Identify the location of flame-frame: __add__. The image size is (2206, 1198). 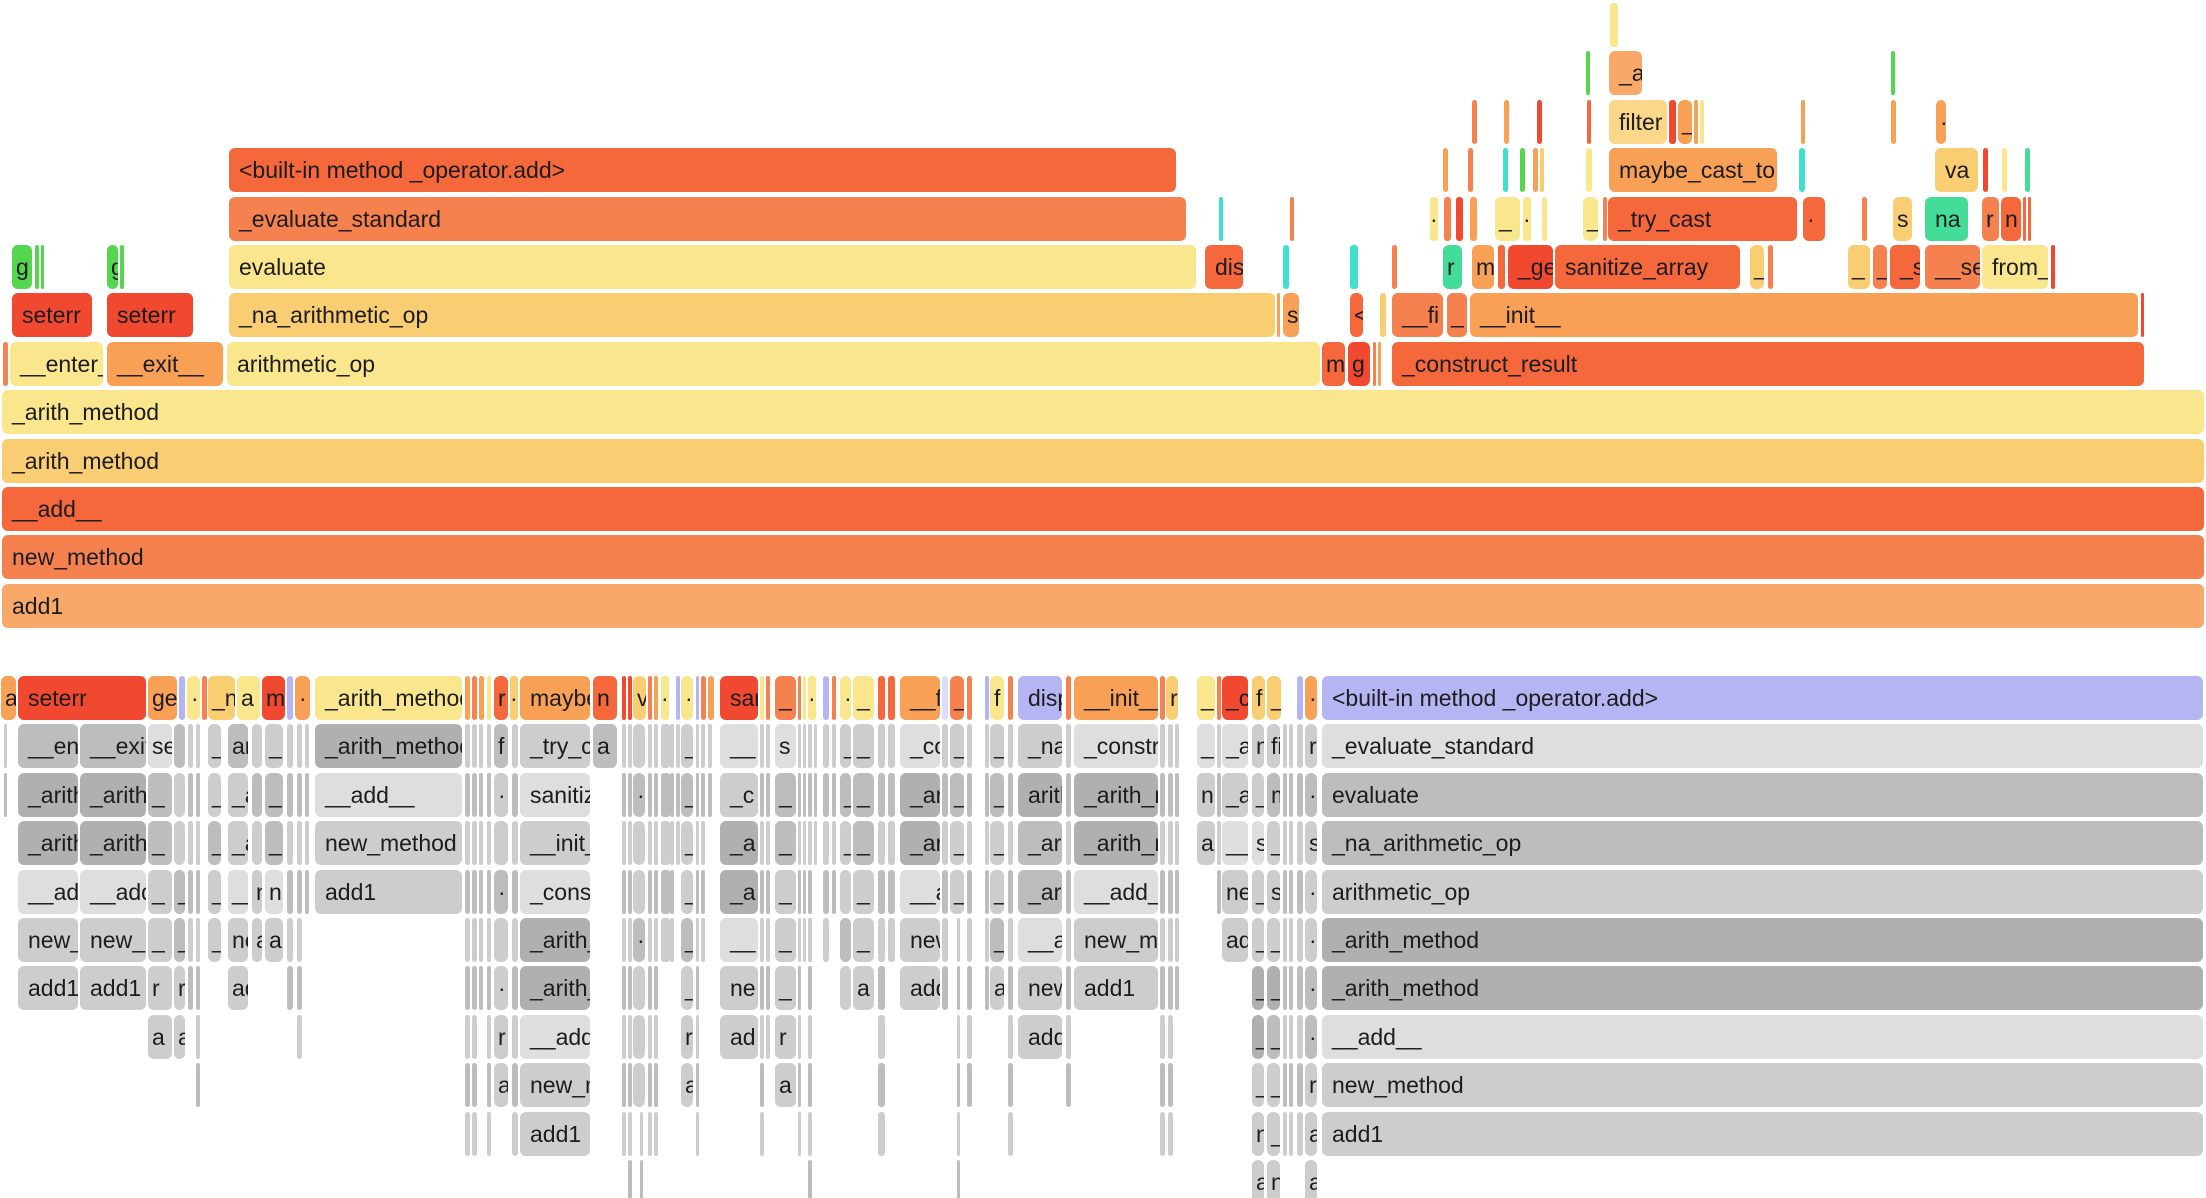
(1040, 940).